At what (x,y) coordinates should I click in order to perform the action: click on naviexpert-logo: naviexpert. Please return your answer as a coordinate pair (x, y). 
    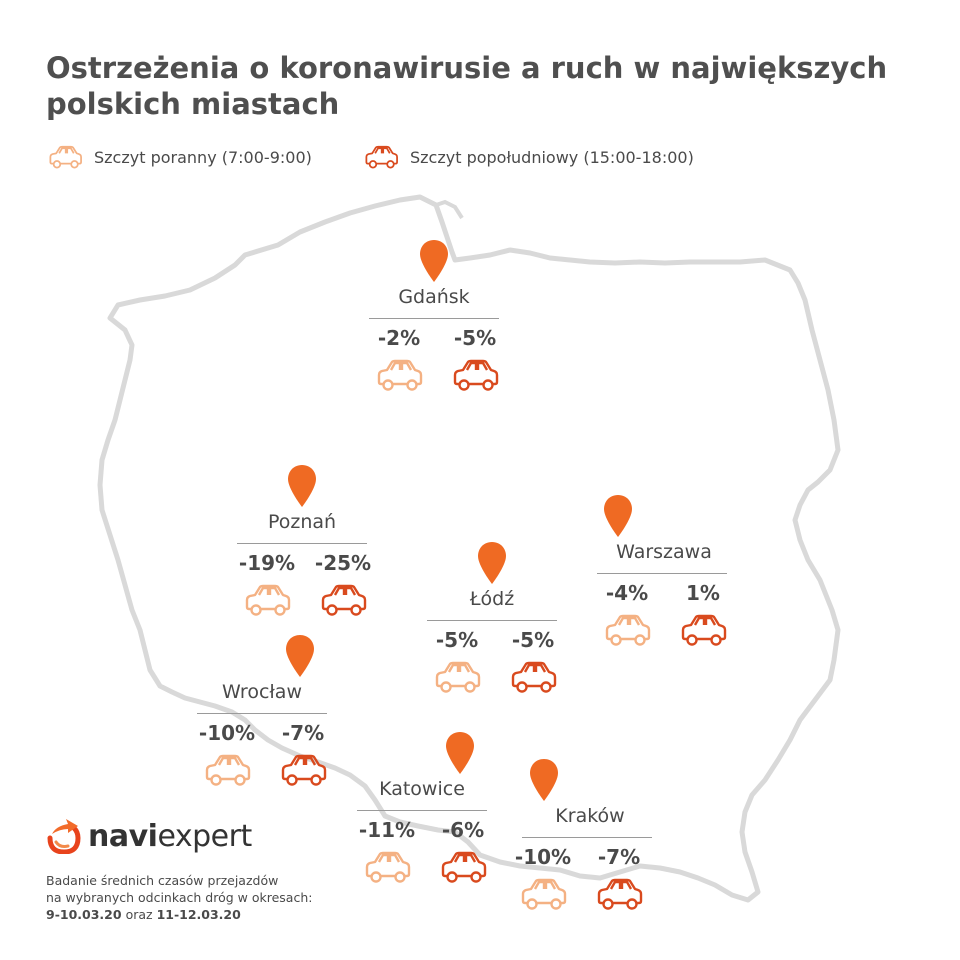
    Looking at the image, I should click on (149, 836).